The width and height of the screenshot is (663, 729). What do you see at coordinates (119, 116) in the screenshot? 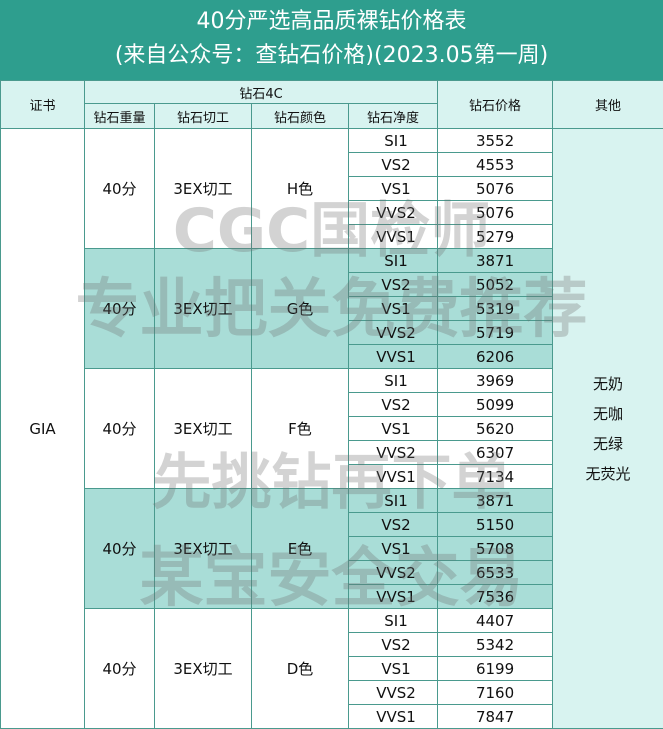
I see `header-weight: 钻石重量` at bounding box center [119, 116].